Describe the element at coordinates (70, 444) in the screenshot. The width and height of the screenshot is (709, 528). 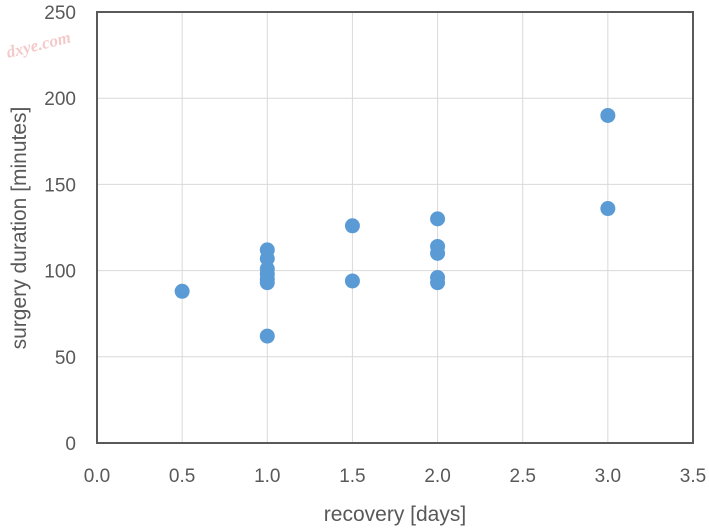
I see `y-tick-label: 0` at that location.